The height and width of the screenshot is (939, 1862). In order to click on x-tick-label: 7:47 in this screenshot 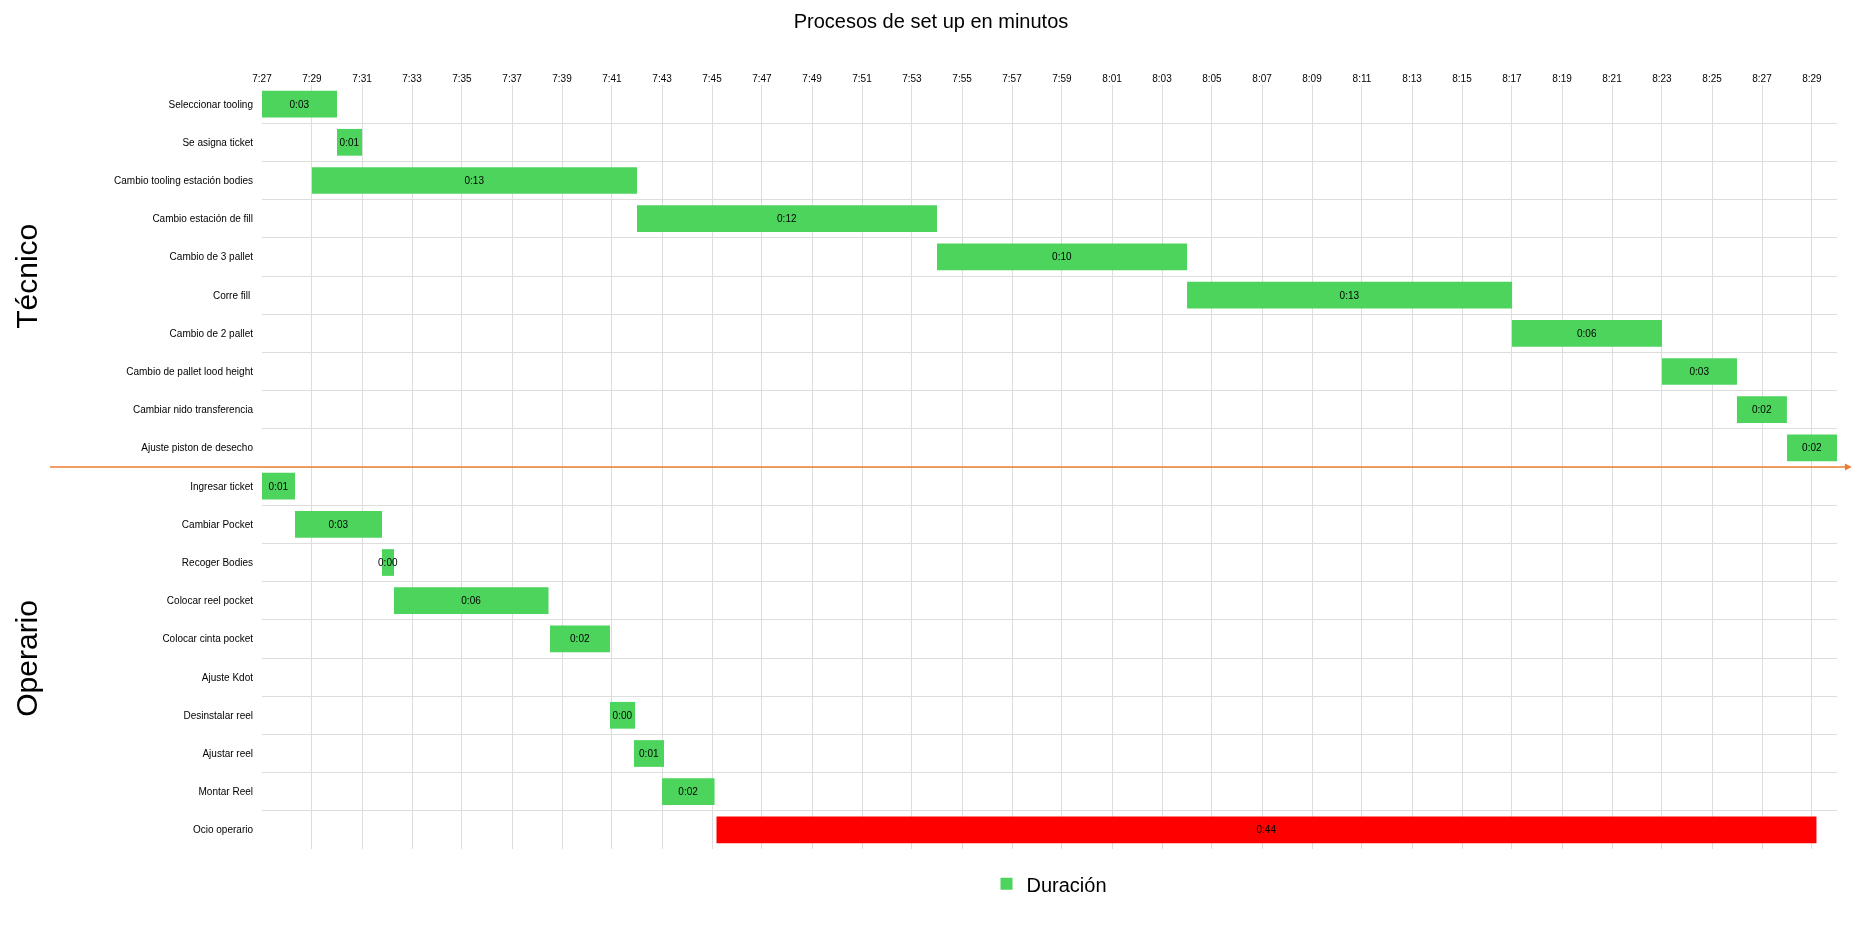, I will do `click(762, 78)`.